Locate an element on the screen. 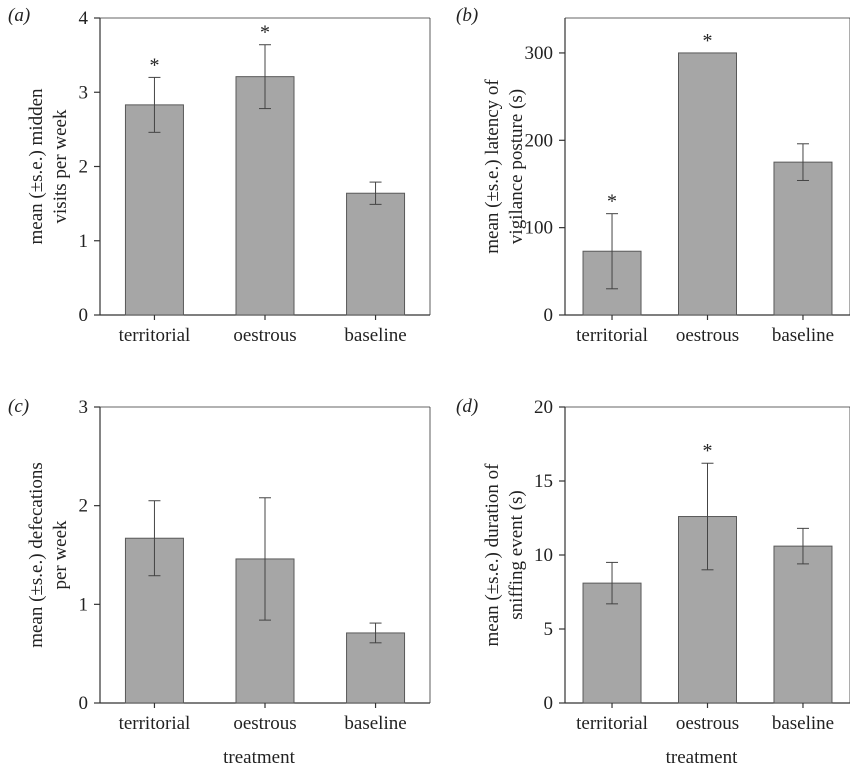 The width and height of the screenshot is (850, 778). y-axis-title-line: mean (±s.e.) latency of is located at coordinates (492, 166).